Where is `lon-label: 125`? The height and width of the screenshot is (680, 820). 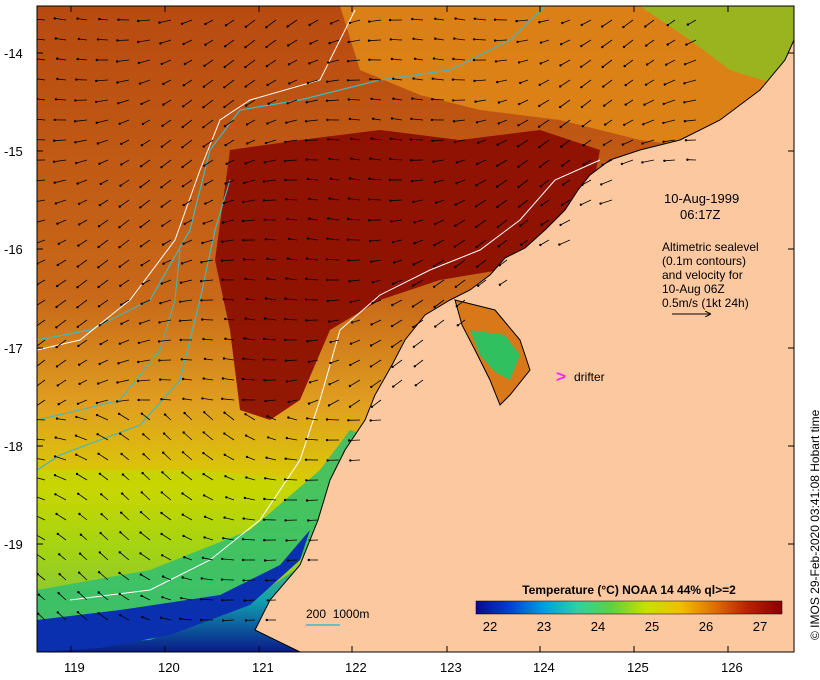 lon-label: 125 is located at coordinates (638, 667).